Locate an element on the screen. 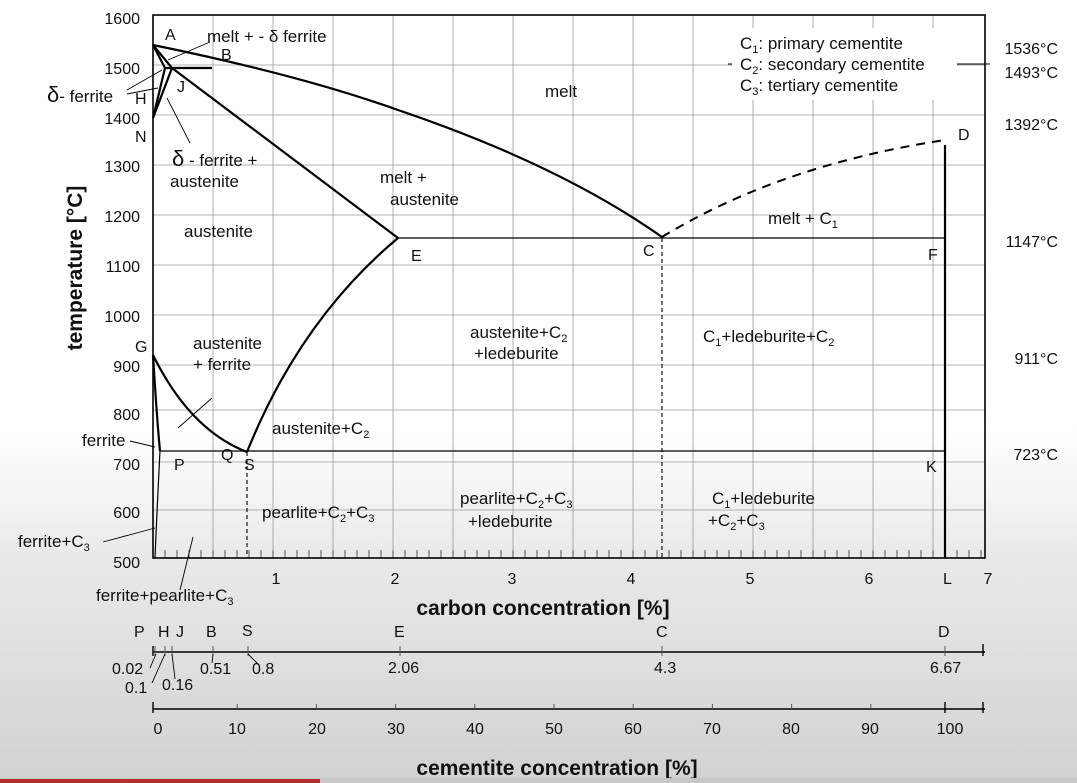 This screenshot has width=1077, height=783. comp-letter: H is located at coordinates (164, 632).